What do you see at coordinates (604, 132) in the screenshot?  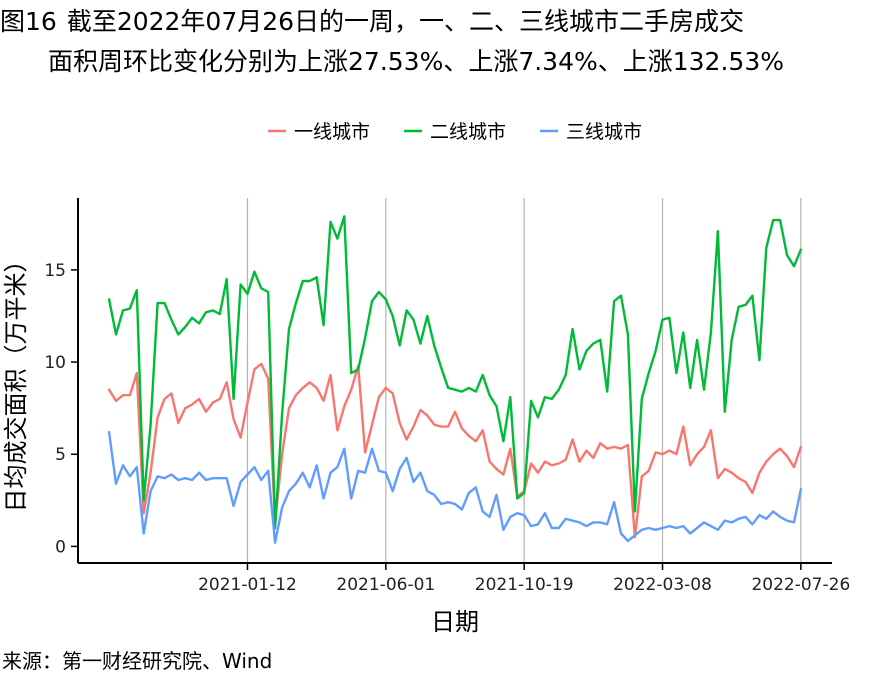 I see `legend-label-3: 三线城市` at bounding box center [604, 132].